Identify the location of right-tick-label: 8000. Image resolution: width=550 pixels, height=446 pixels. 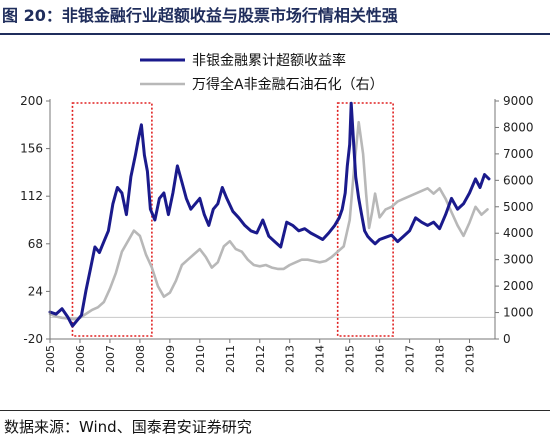
(518, 127).